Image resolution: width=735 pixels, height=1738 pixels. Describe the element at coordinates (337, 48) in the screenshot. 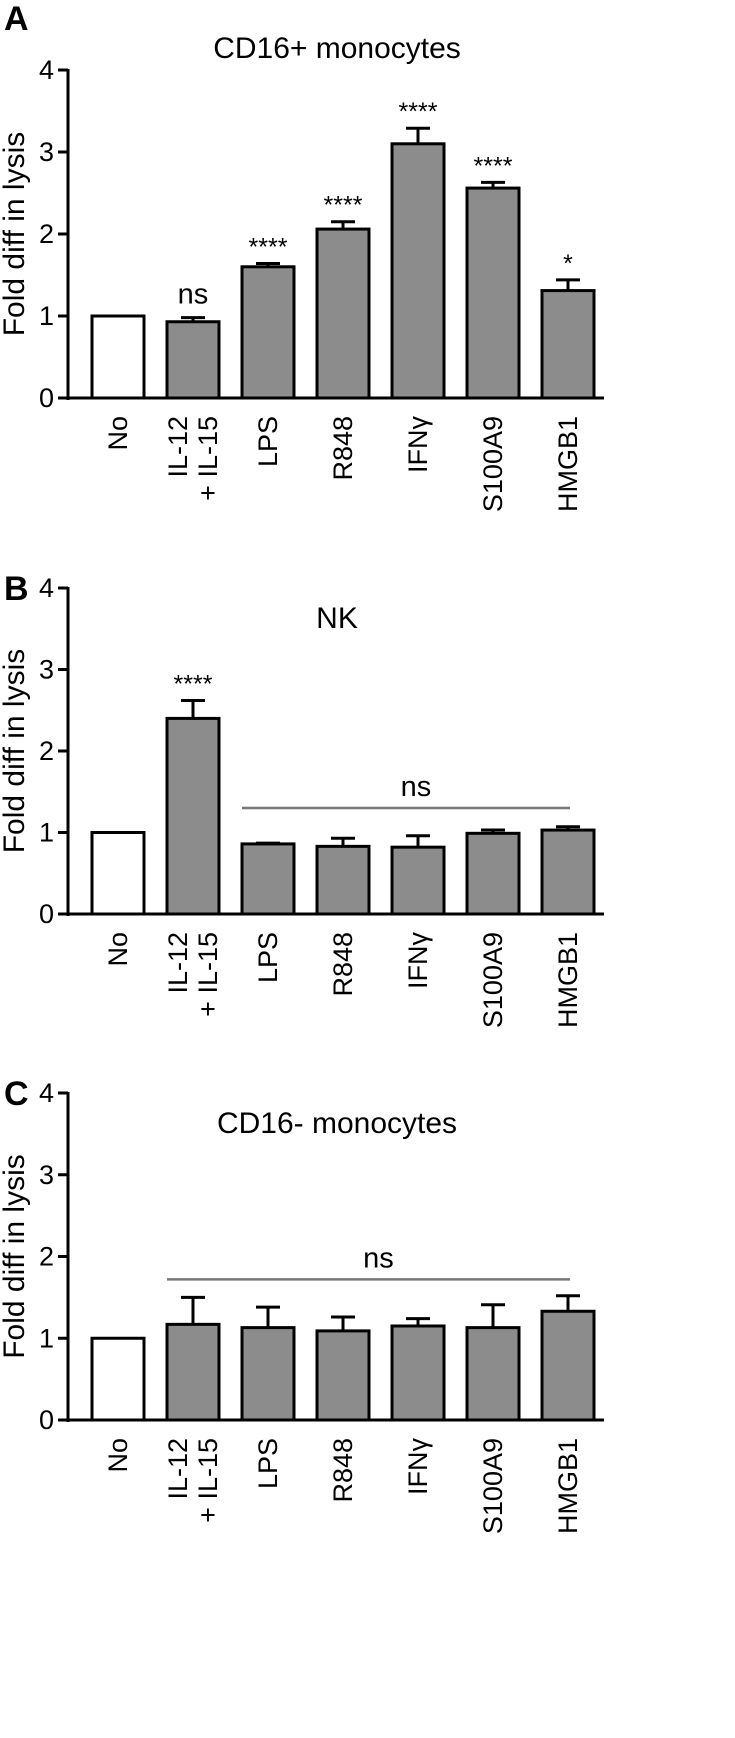

I see `chart-title: CD16+ monocytes` at that location.